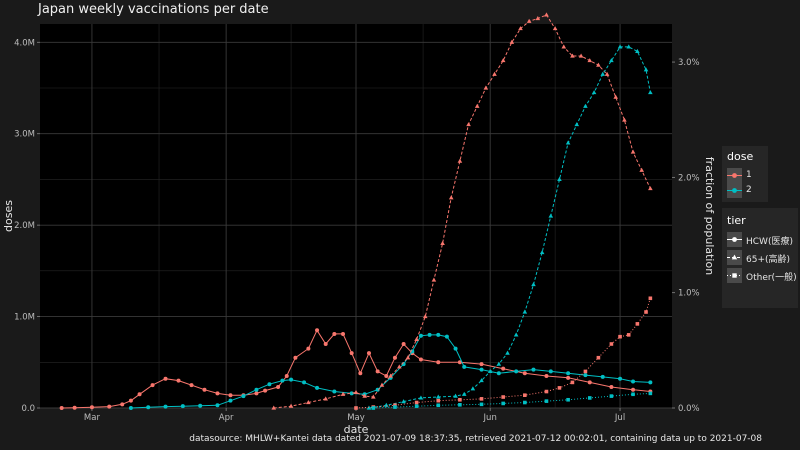 This screenshot has height=450, width=800. Describe the element at coordinates (24, 43) in the screenshot. I see `y-tick-label: 4.0M` at that location.